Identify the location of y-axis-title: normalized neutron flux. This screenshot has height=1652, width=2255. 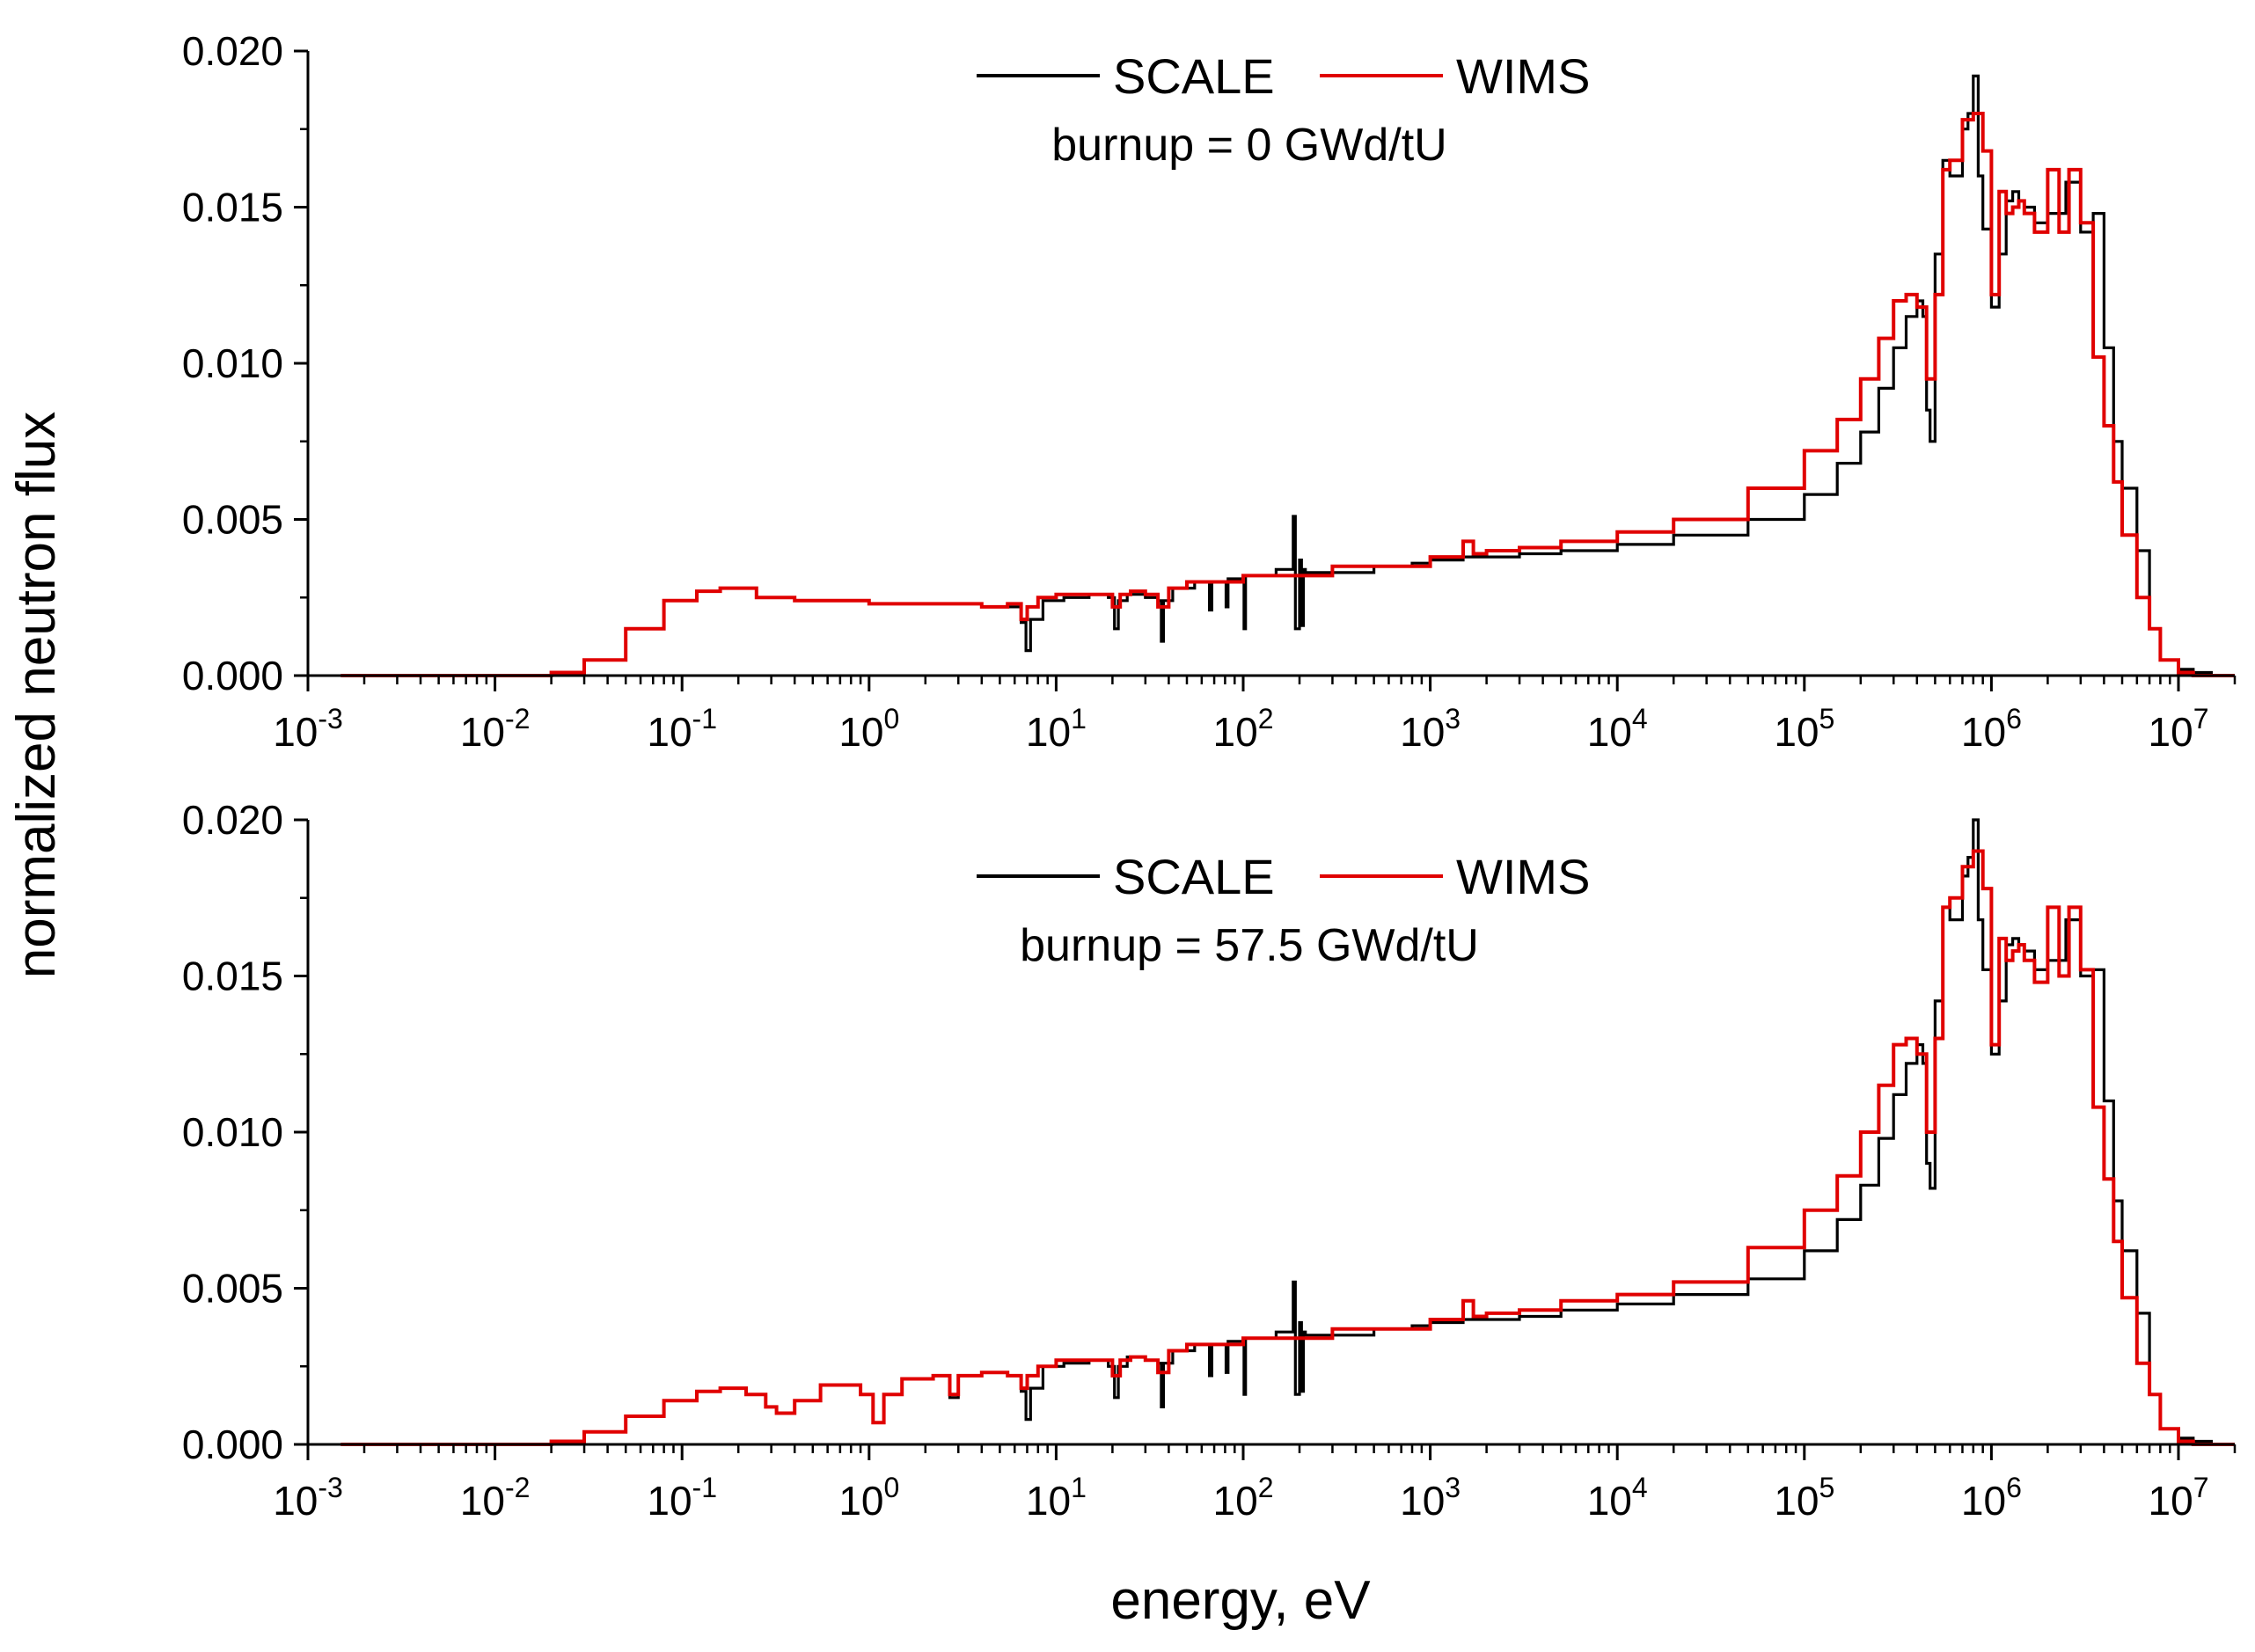
(36, 695).